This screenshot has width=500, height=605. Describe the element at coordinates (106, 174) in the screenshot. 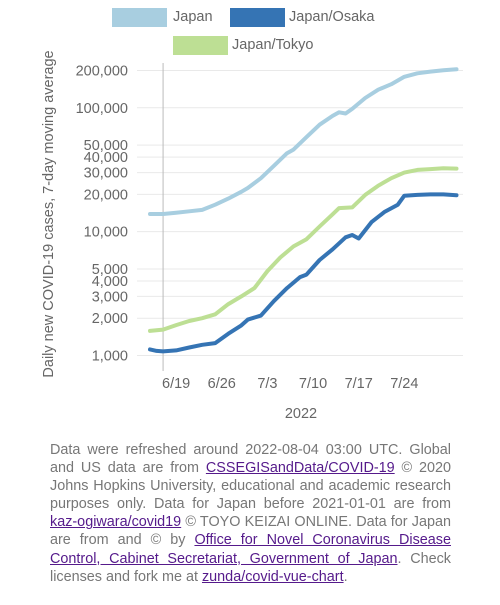

I see `y-tick-label: 30,000` at that location.